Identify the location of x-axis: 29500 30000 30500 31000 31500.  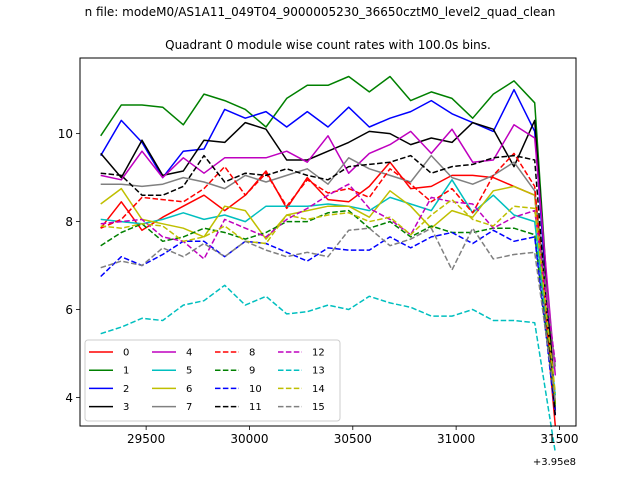
(353, 436).